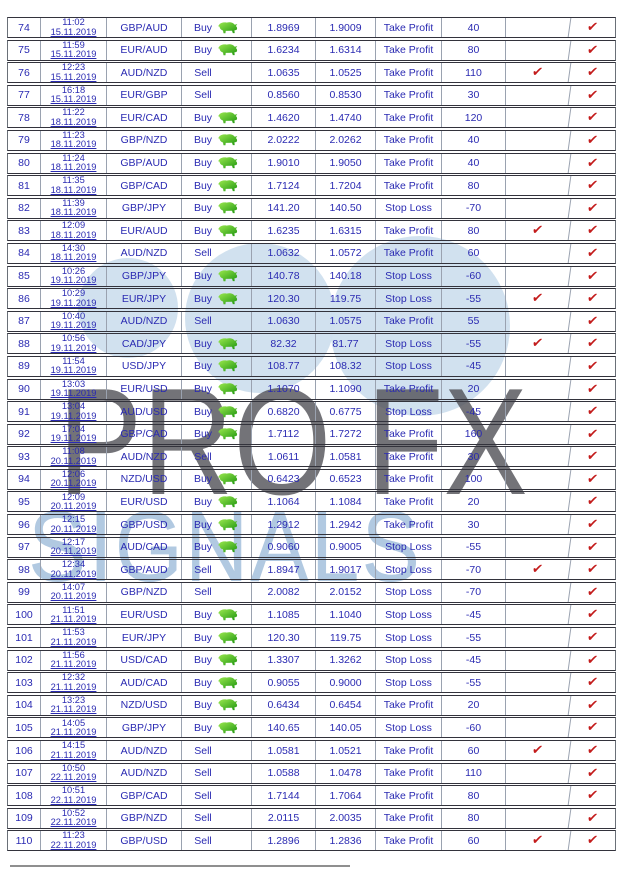 The height and width of the screenshot is (870, 625). I want to click on signal-time: 10:29, so click(73, 294).